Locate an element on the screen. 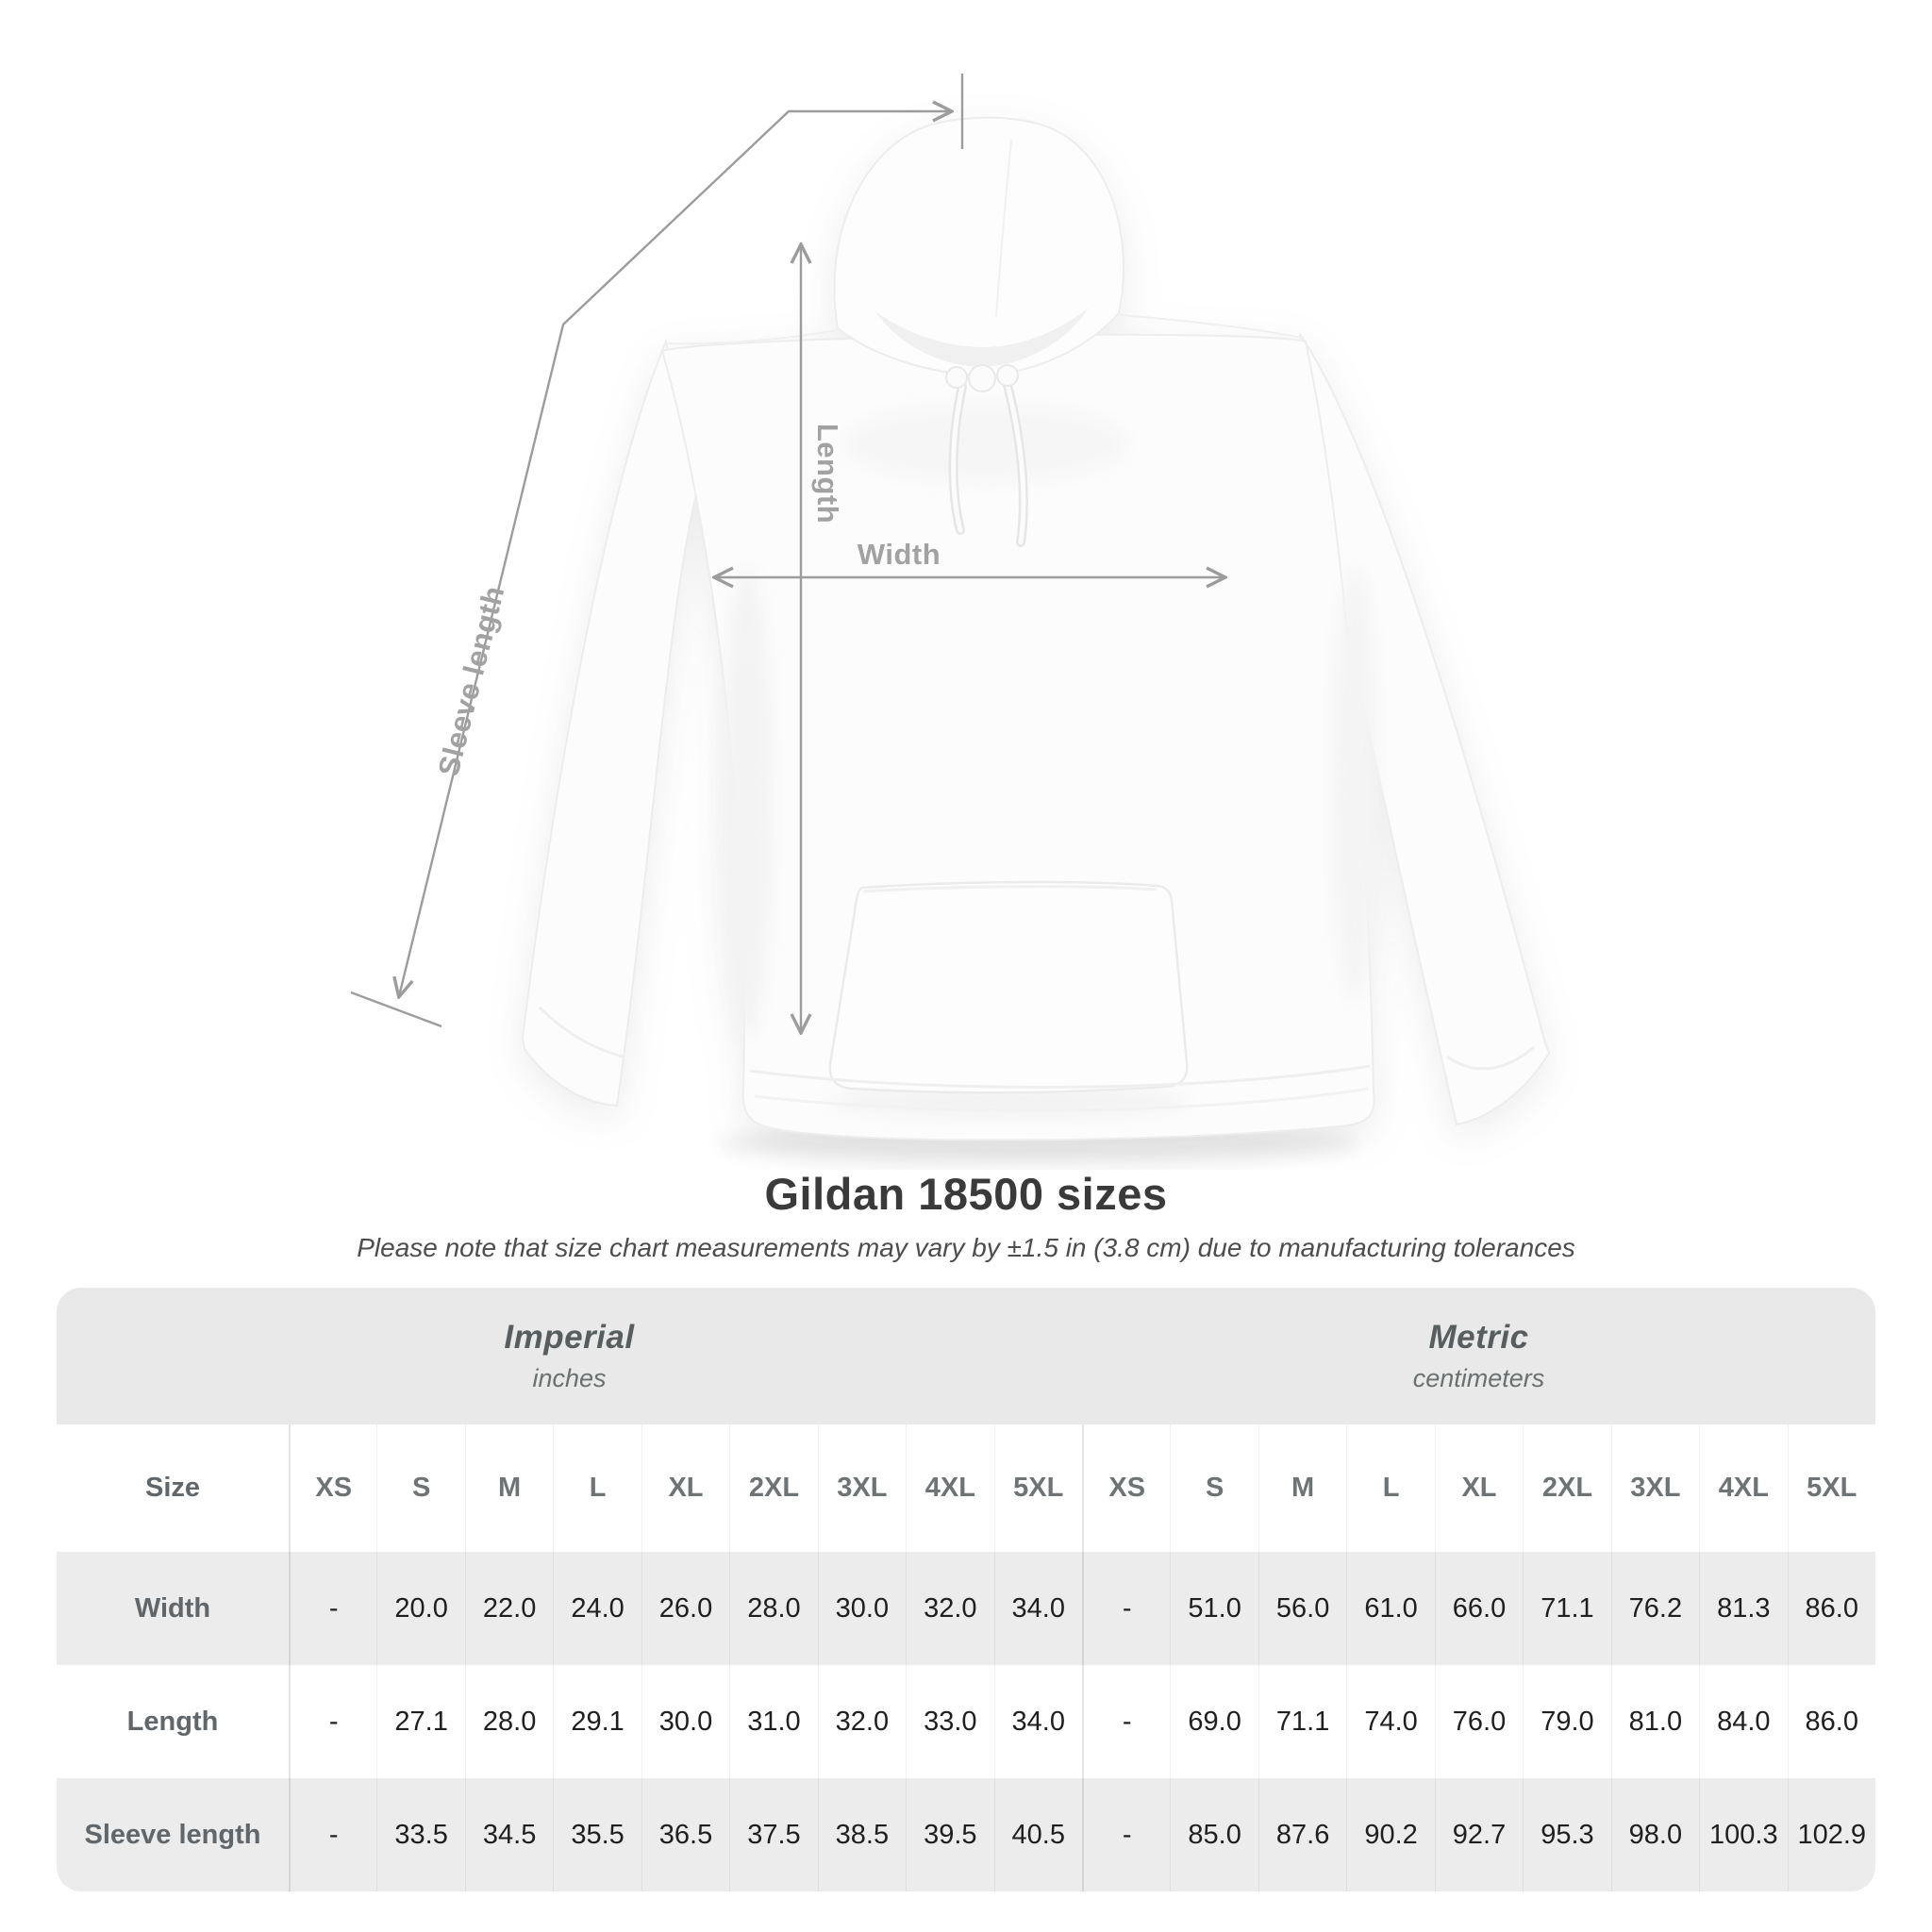  left-cuff-ribbing is located at coordinates (581, 1032).